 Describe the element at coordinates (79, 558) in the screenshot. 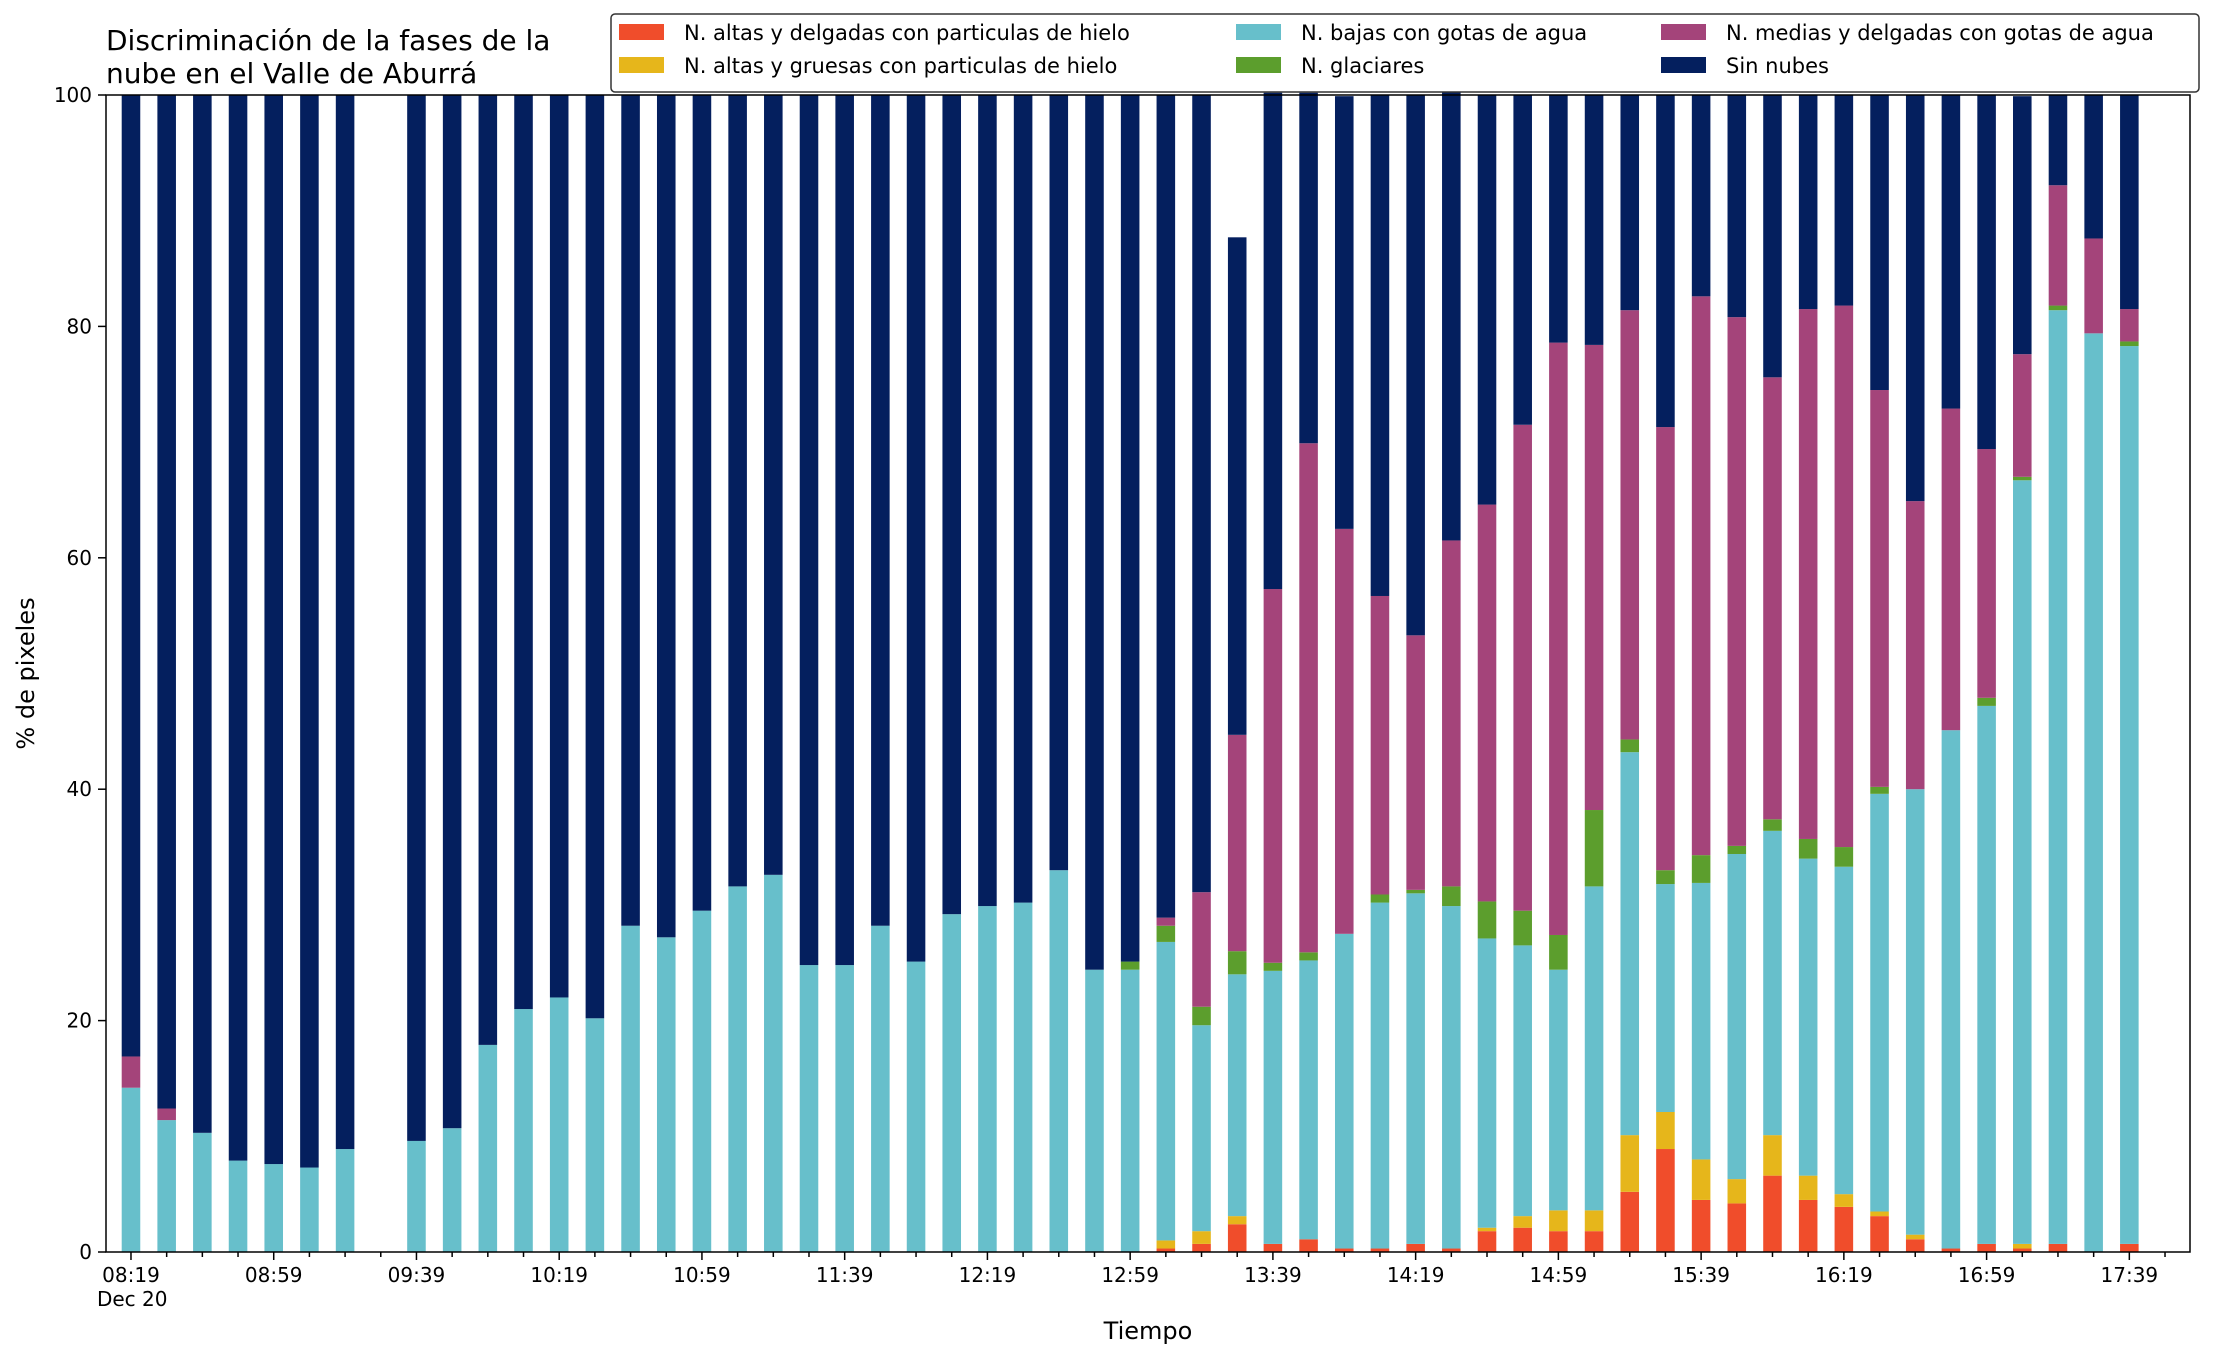

I see `y-tick-label: 60` at that location.